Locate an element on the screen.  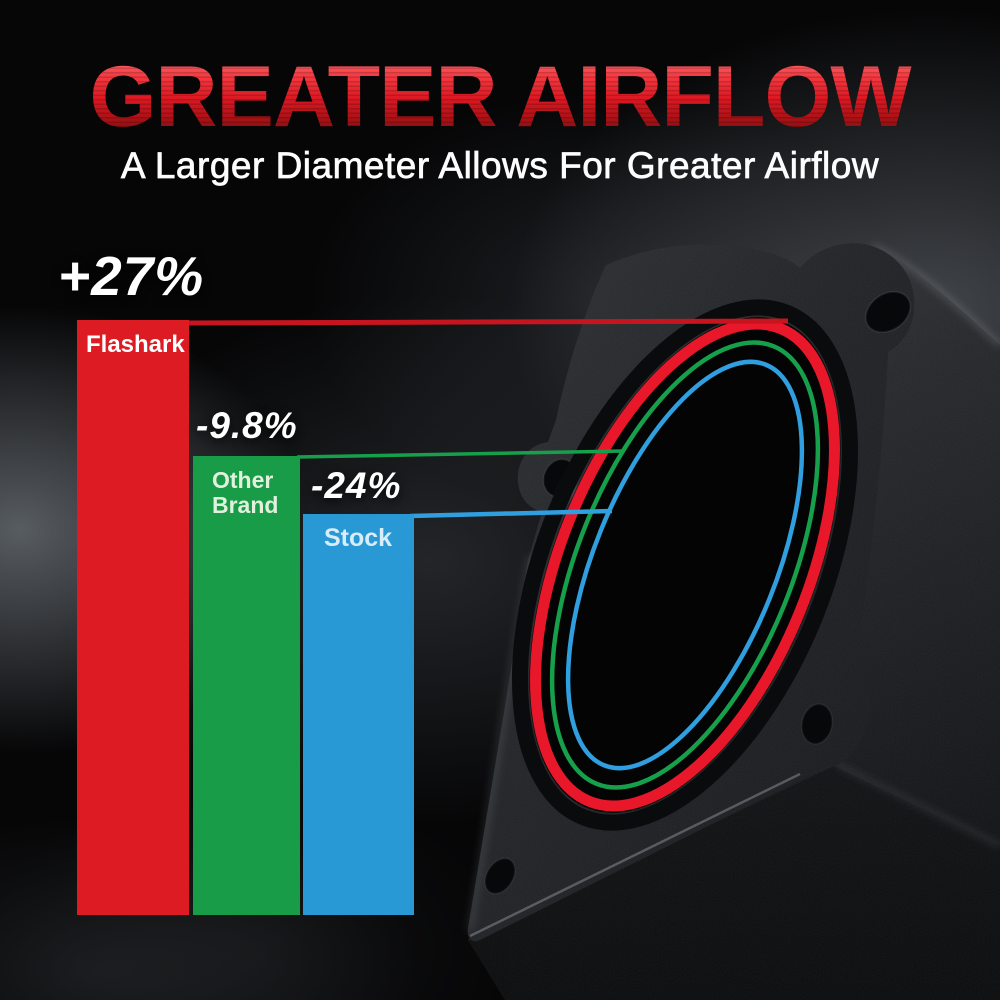
bar-label-flashark: Flashark is located at coordinates (135, 344).